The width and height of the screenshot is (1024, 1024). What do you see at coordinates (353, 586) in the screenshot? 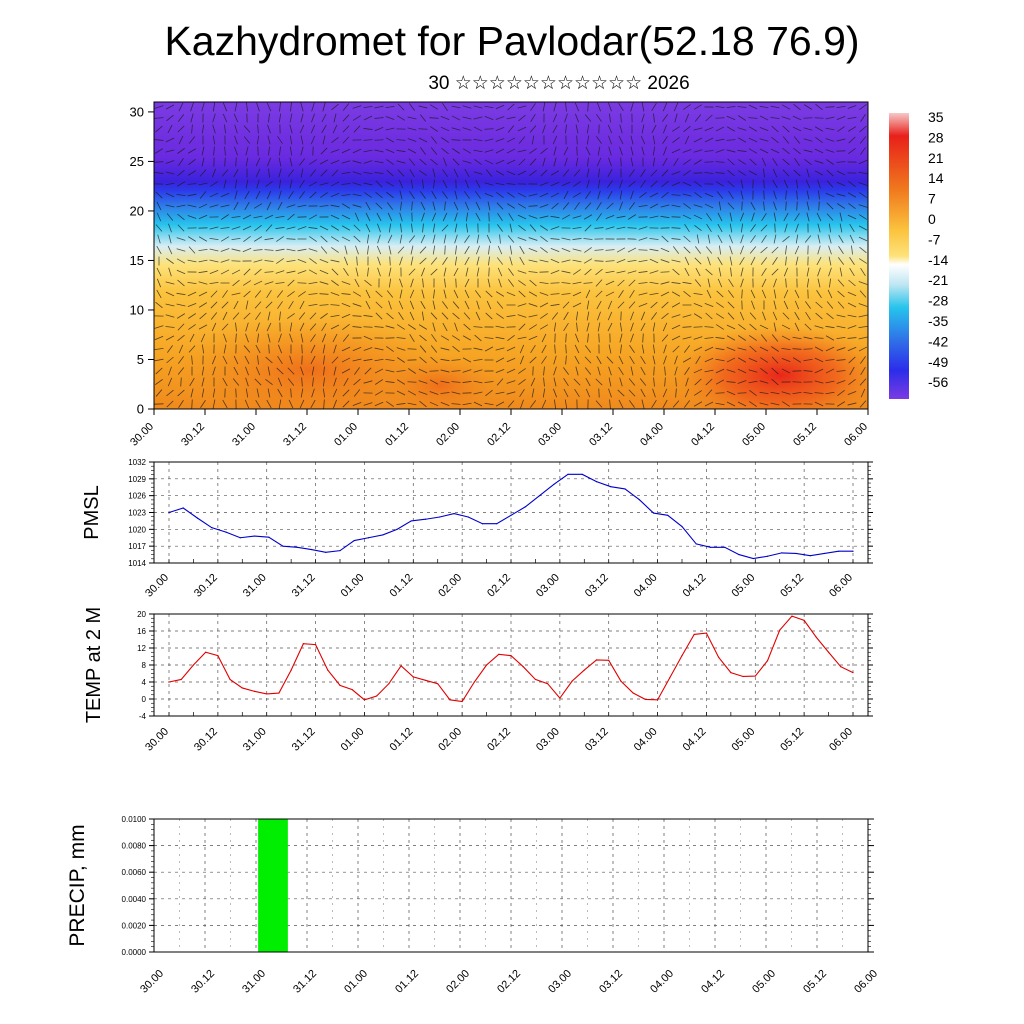
I see `x-tick-label: 01.00` at bounding box center [353, 586].